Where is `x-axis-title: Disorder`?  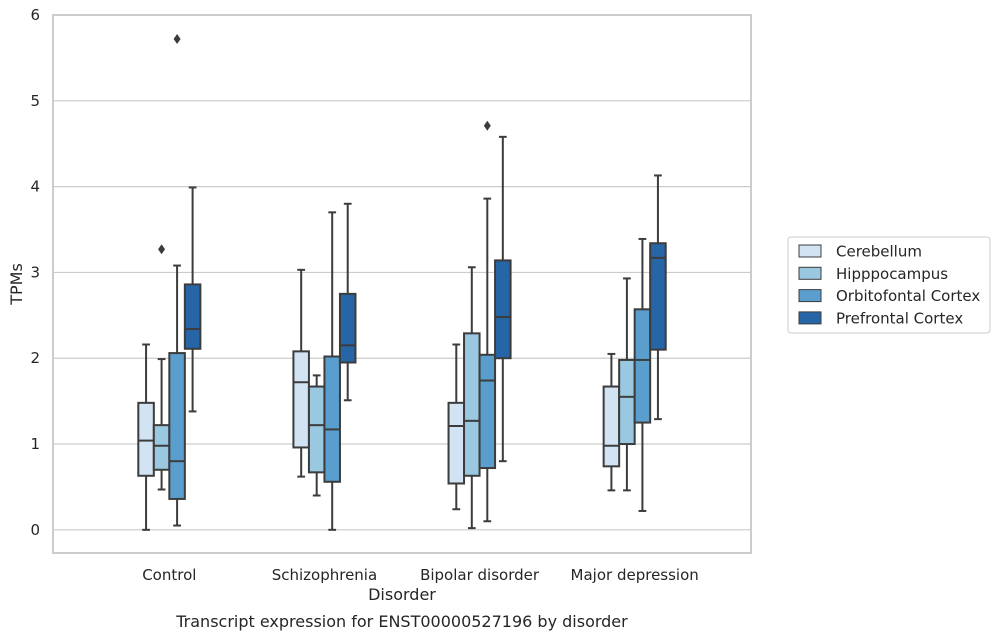 x-axis-title: Disorder is located at coordinates (402, 594).